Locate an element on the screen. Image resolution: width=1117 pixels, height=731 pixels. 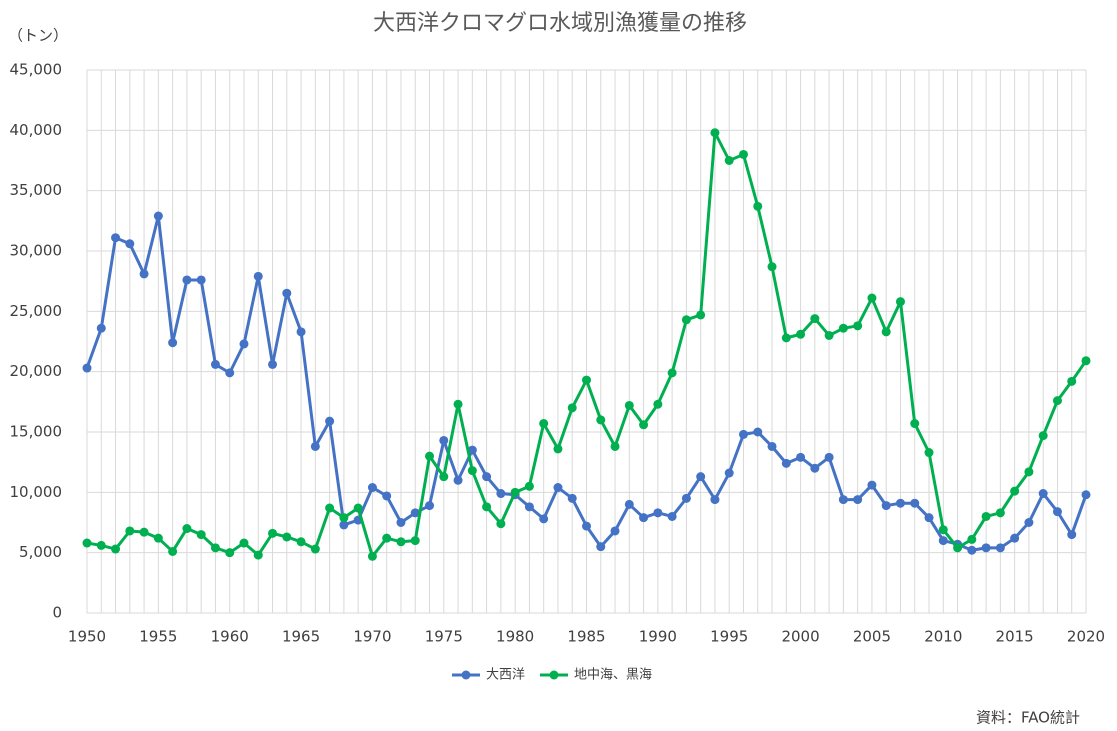
y-tick-label: 5,000 is located at coordinates (40, 552).